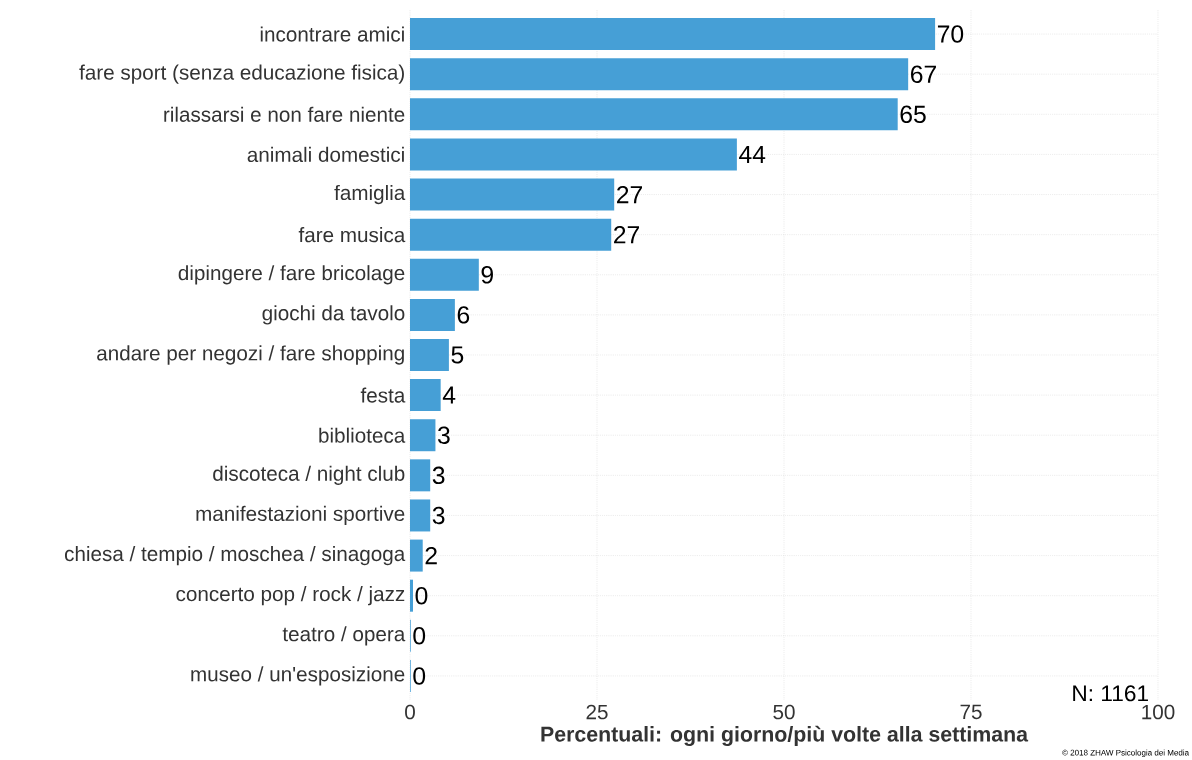  I want to click on data-label: 65, so click(913, 114).